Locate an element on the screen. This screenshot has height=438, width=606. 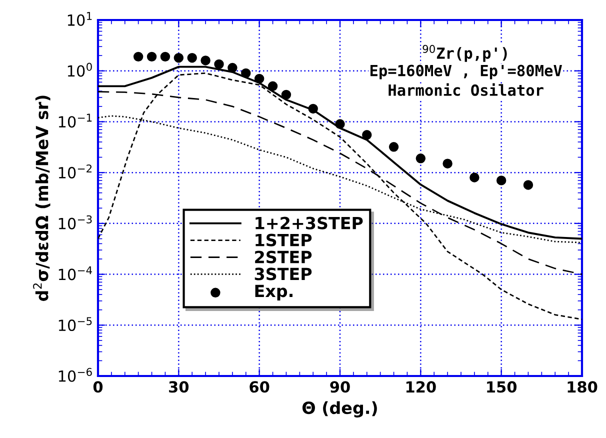
x-tick-label: 120 is located at coordinates (421, 387).